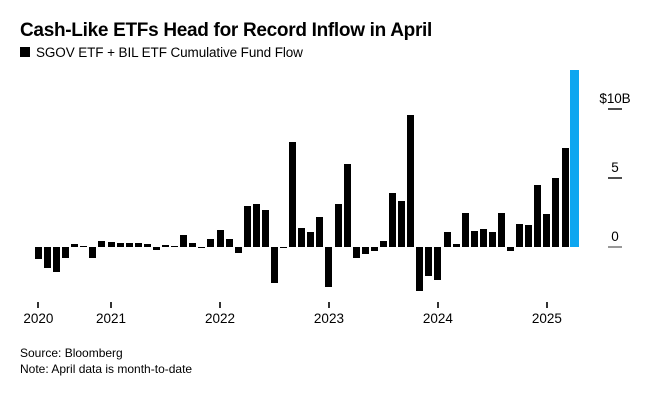  I want to click on x-axis-label: 2020, so click(38, 318).